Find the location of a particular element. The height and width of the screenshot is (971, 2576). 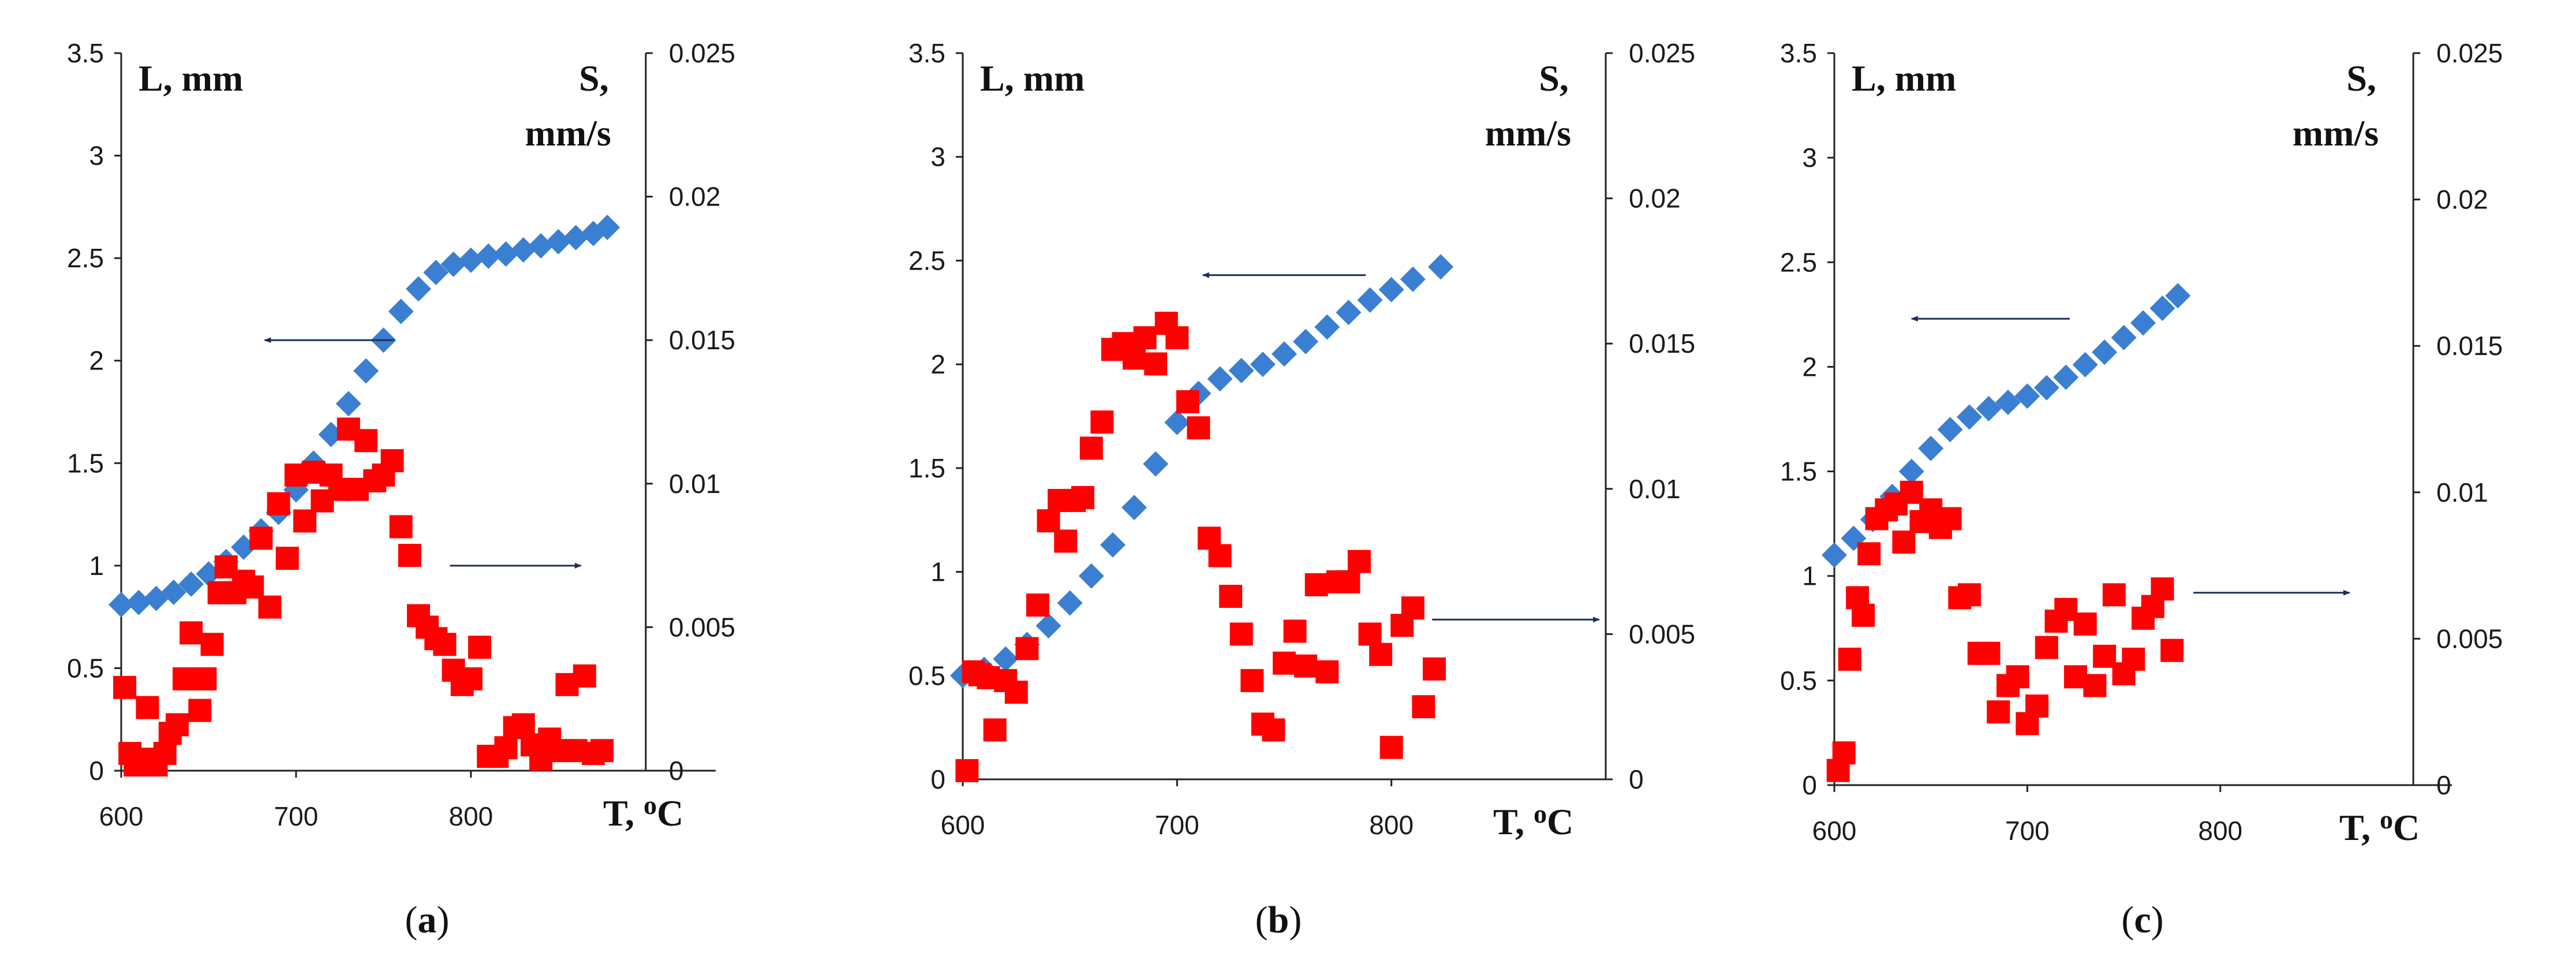

panel-caption: (a) is located at coordinates (427, 920).